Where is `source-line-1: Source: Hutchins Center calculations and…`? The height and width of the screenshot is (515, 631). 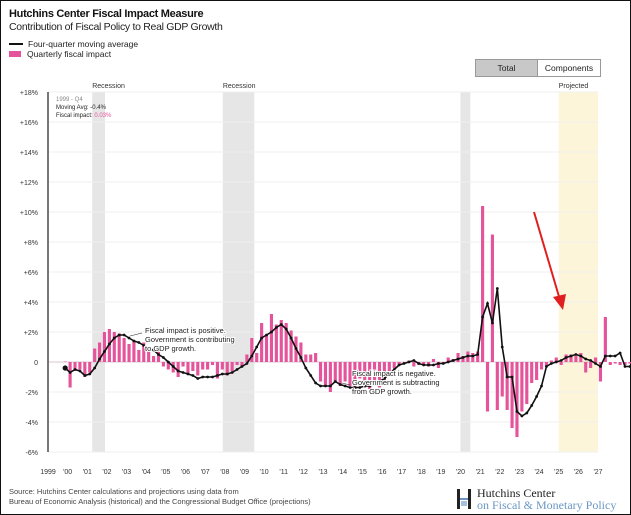
source-line-1: Source: Hutchins Center calculations and… is located at coordinates (124, 491).